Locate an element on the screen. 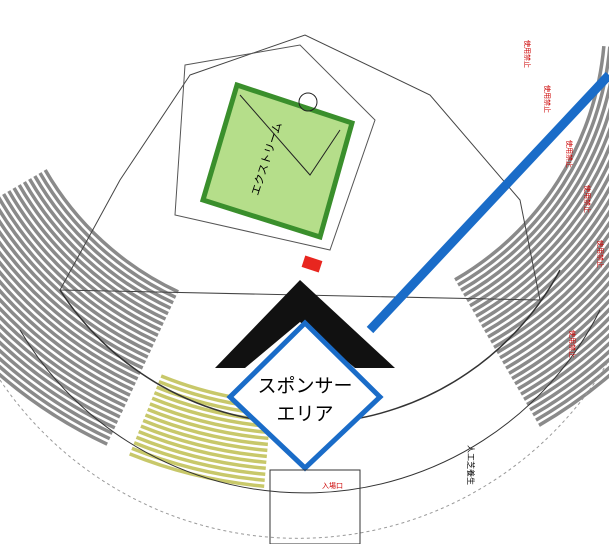 The image size is (609, 544). turf-label: 人工芝養生 is located at coordinates (471, 465).